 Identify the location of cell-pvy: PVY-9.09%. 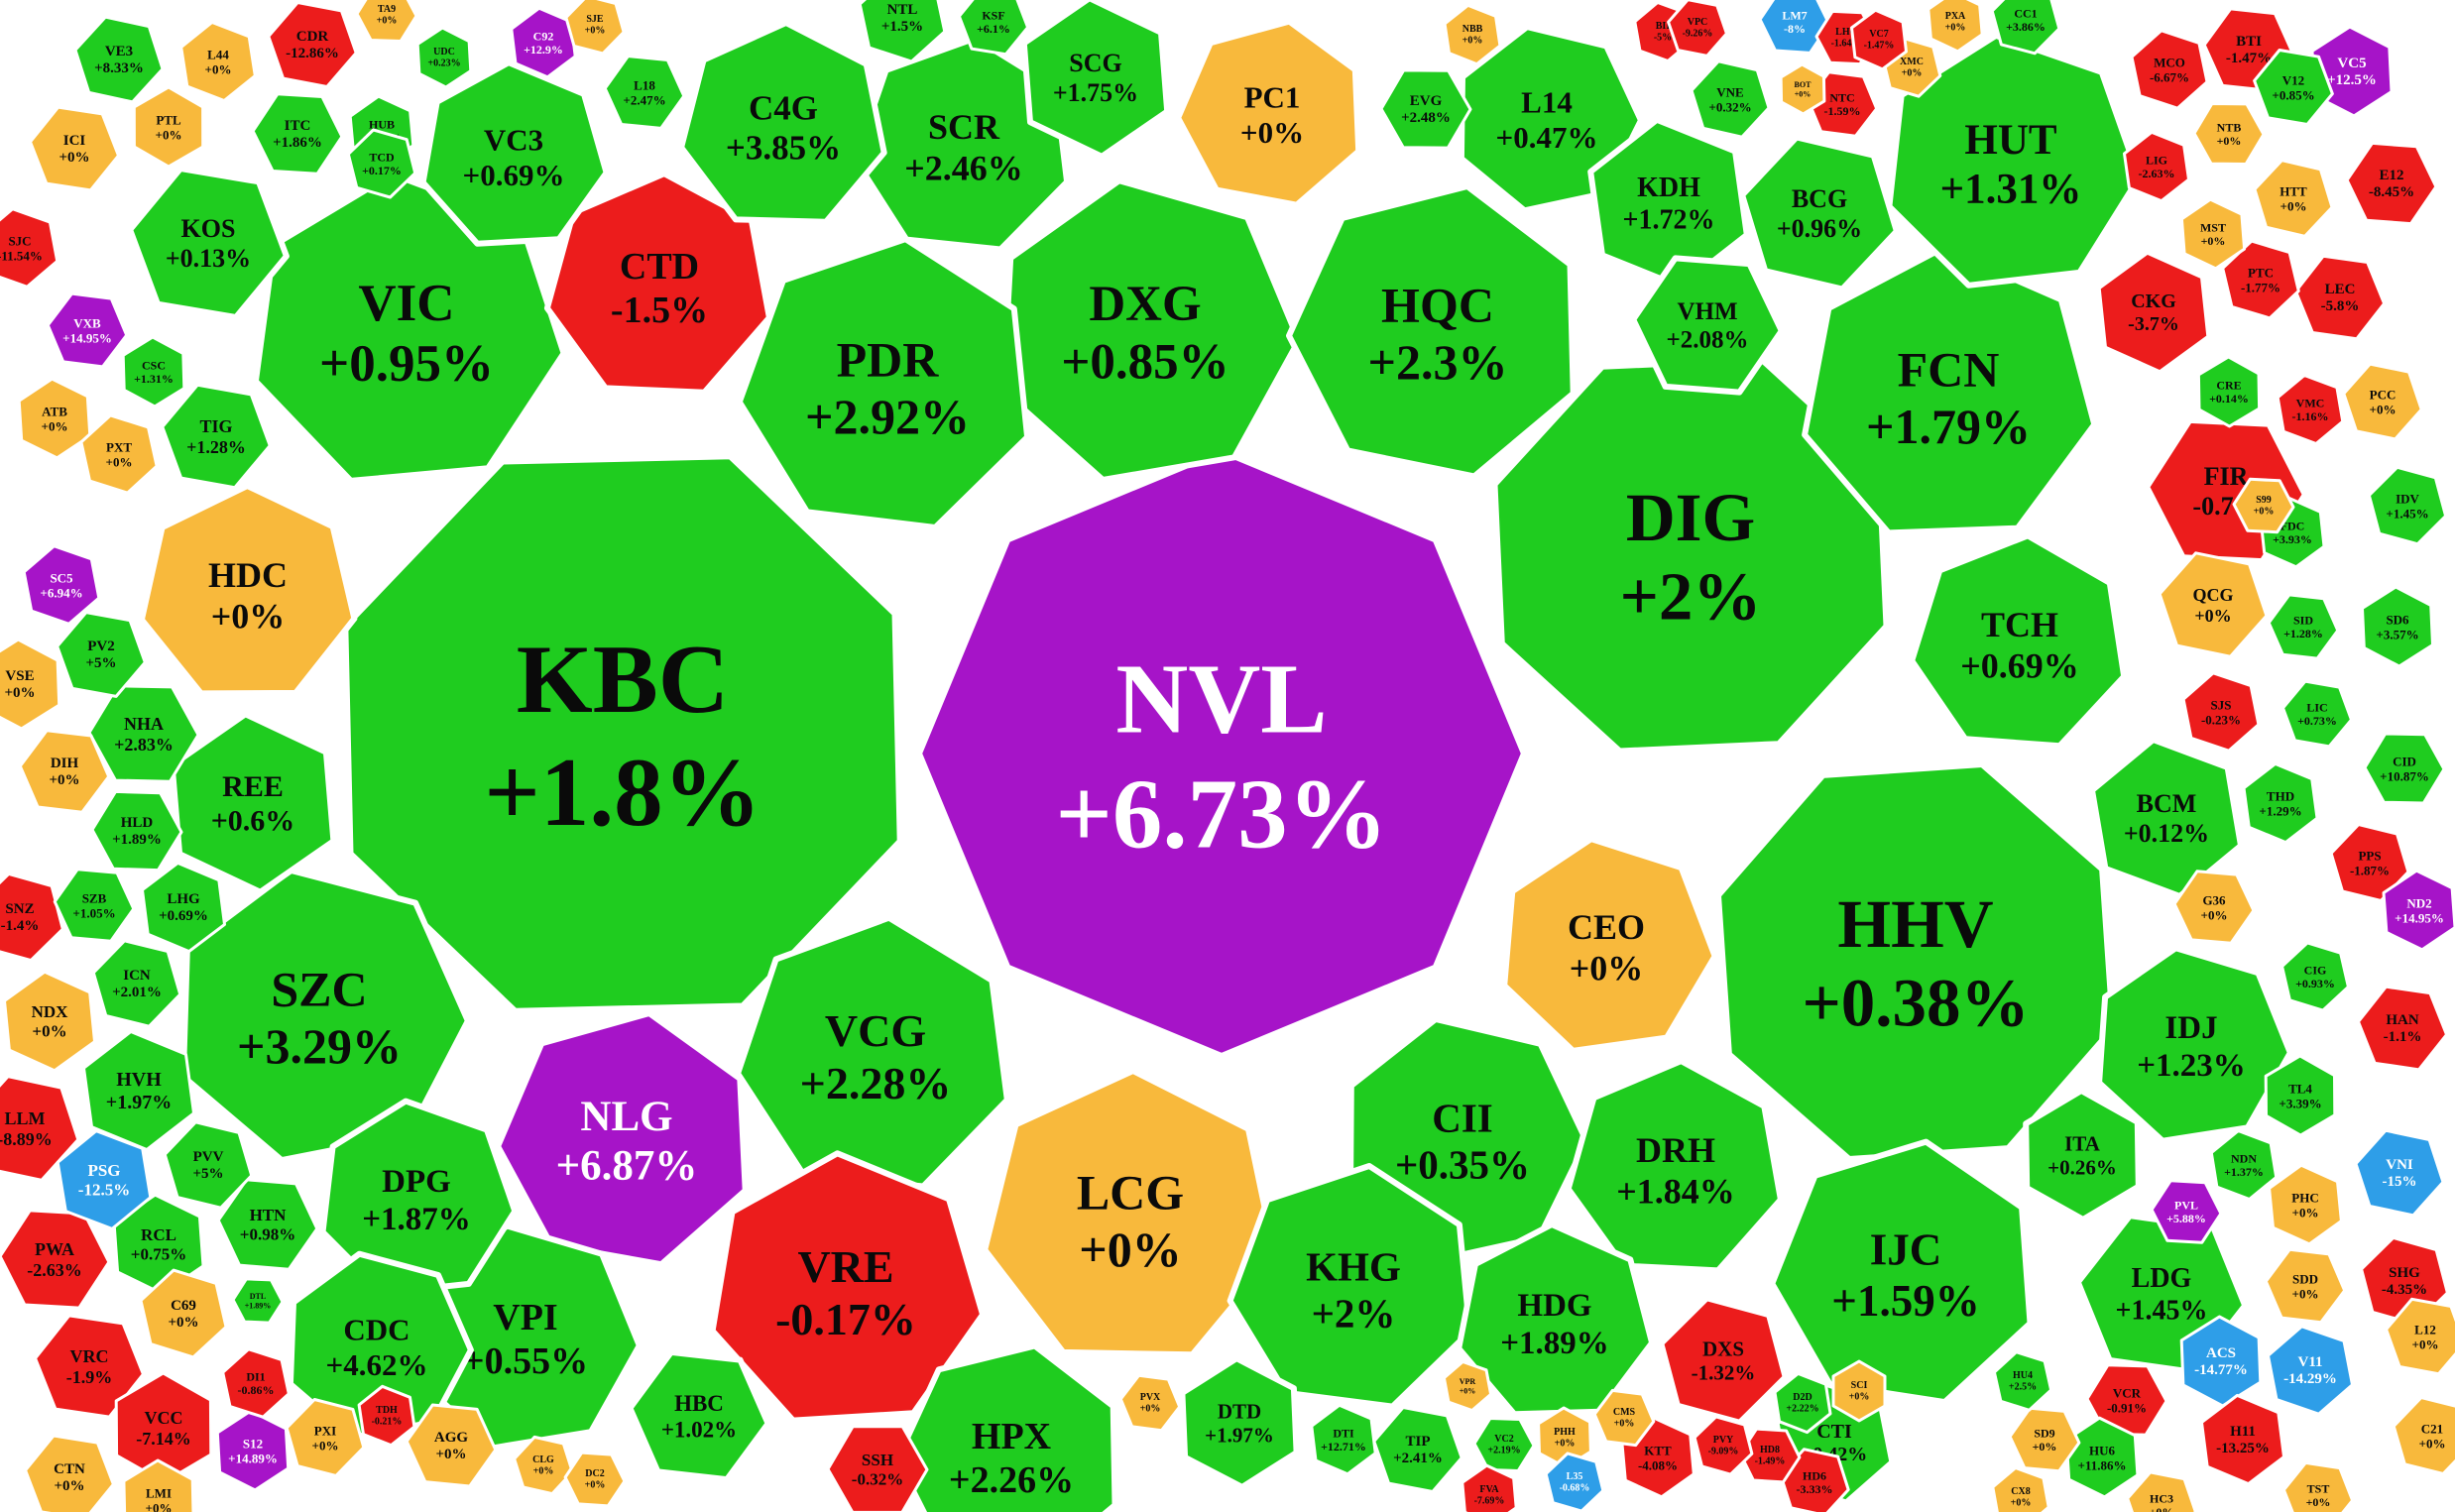
(1723, 1445).